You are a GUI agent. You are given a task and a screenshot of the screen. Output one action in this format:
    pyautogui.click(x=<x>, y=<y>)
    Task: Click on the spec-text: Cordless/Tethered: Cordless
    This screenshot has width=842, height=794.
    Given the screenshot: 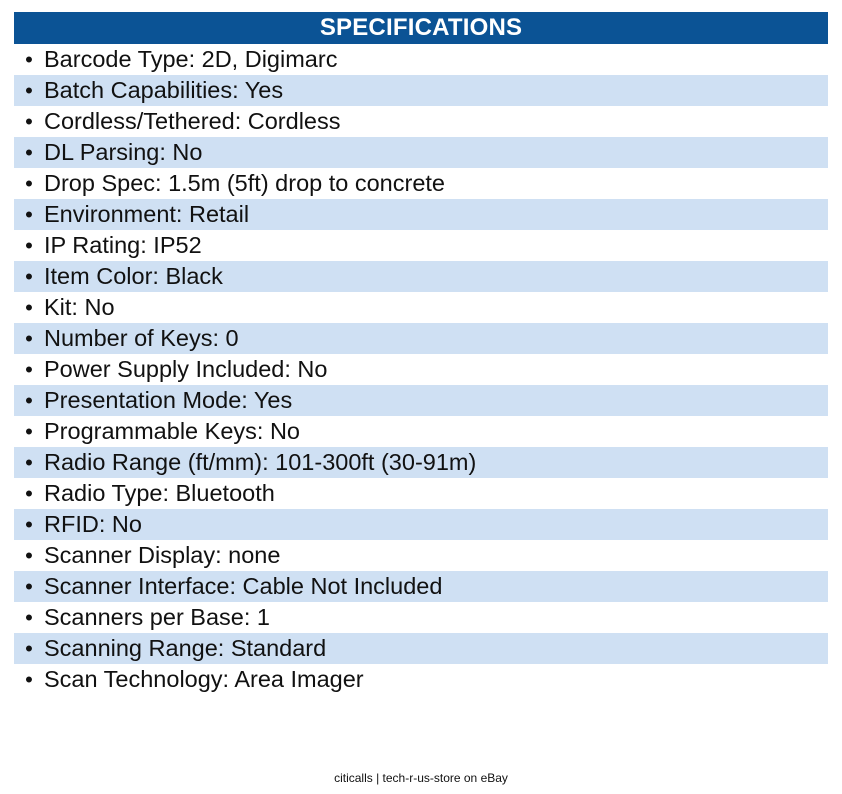 What is the action you would take?
    pyautogui.click(x=192, y=121)
    